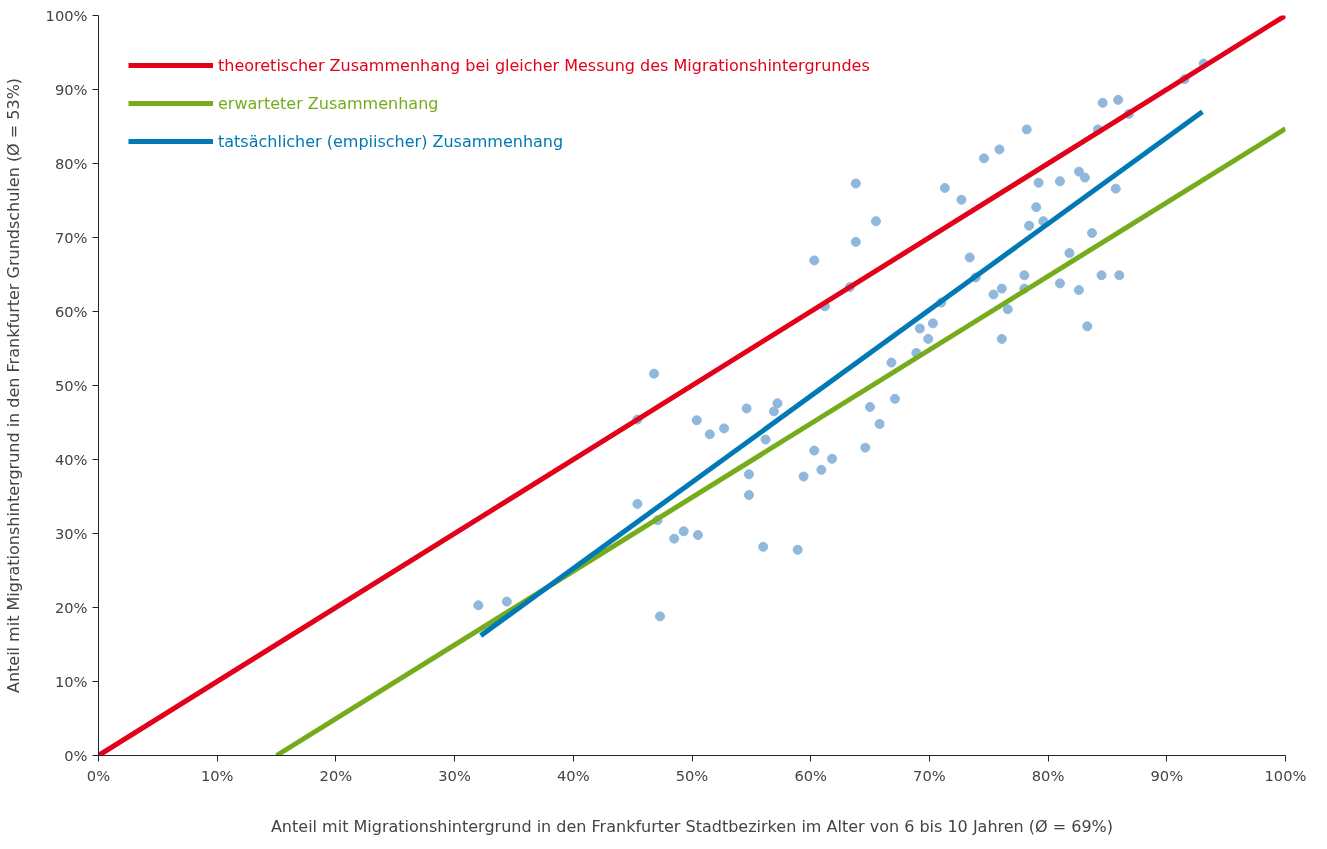 The height and width of the screenshot is (849, 1327). What do you see at coordinates (71, 311) in the screenshot?
I see `y-tick-label: 60%` at bounding box center [71, 311].